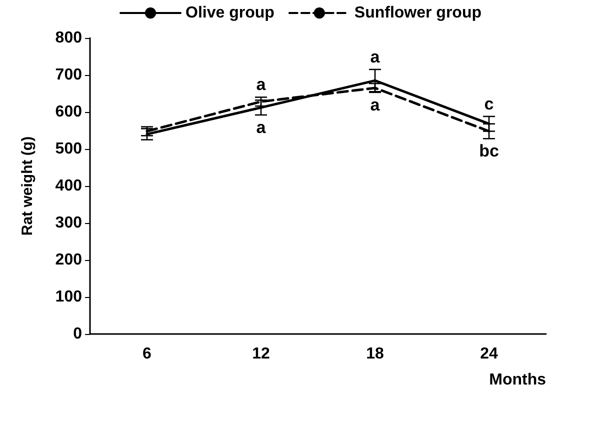 This screenshot has width=601, height=424. Describe the element at coordinates (517, 380) in the screenshot. I see `x-axis-title: Months` at that location.